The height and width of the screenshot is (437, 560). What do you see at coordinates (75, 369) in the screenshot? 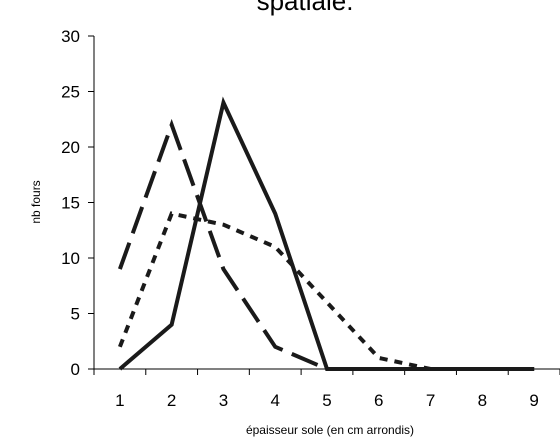
I see `y-tick-label: 0` at bounding box center [75, 369].